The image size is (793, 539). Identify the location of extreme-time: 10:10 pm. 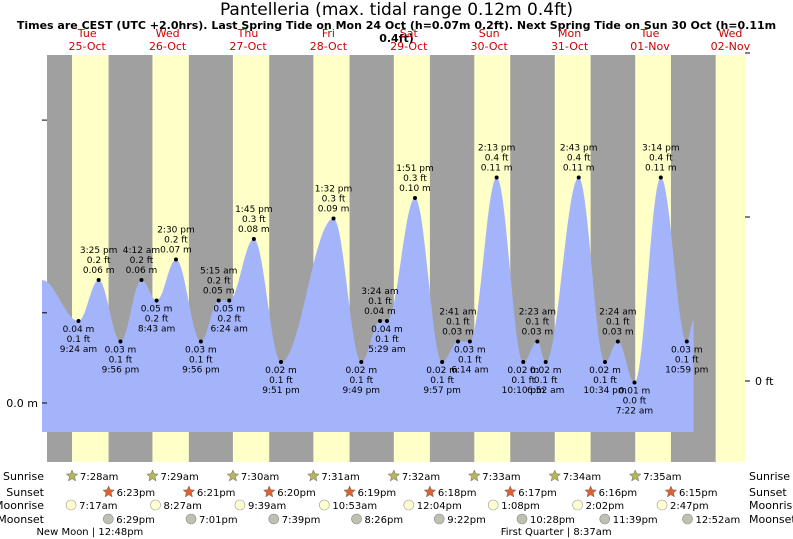
(523, 391).